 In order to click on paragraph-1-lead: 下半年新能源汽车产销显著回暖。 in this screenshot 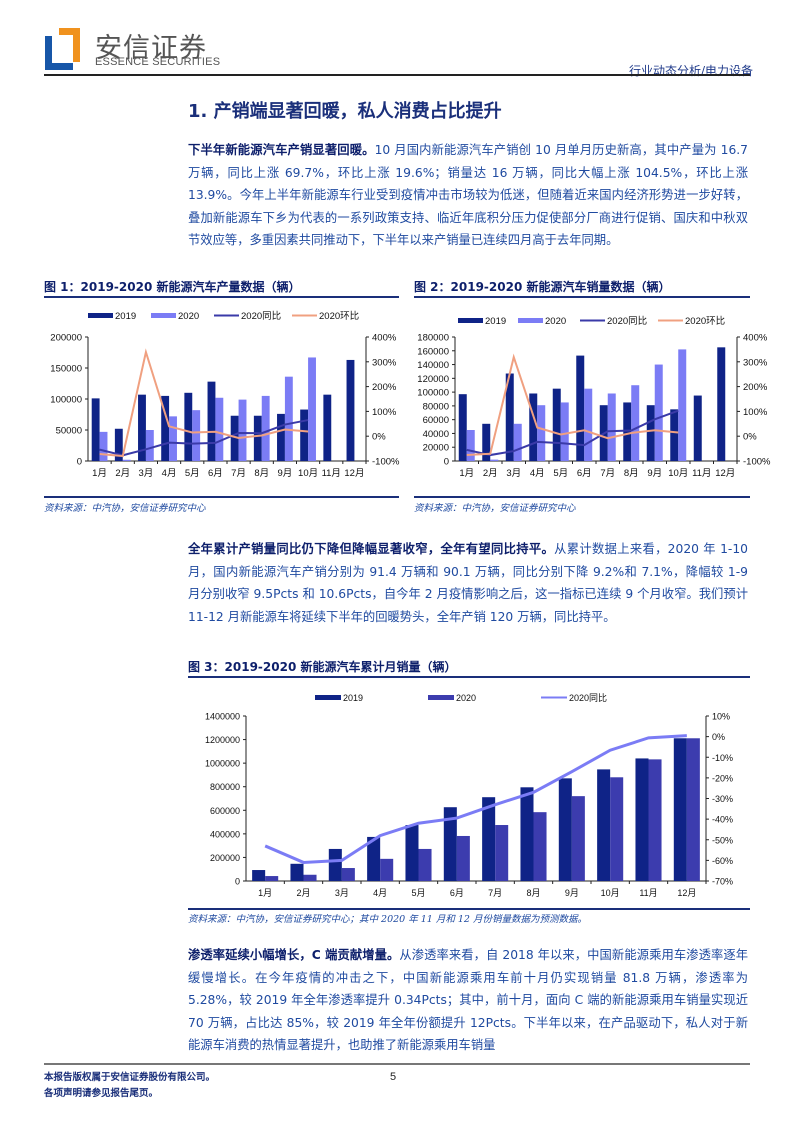, I will do `click(281, 150)`.